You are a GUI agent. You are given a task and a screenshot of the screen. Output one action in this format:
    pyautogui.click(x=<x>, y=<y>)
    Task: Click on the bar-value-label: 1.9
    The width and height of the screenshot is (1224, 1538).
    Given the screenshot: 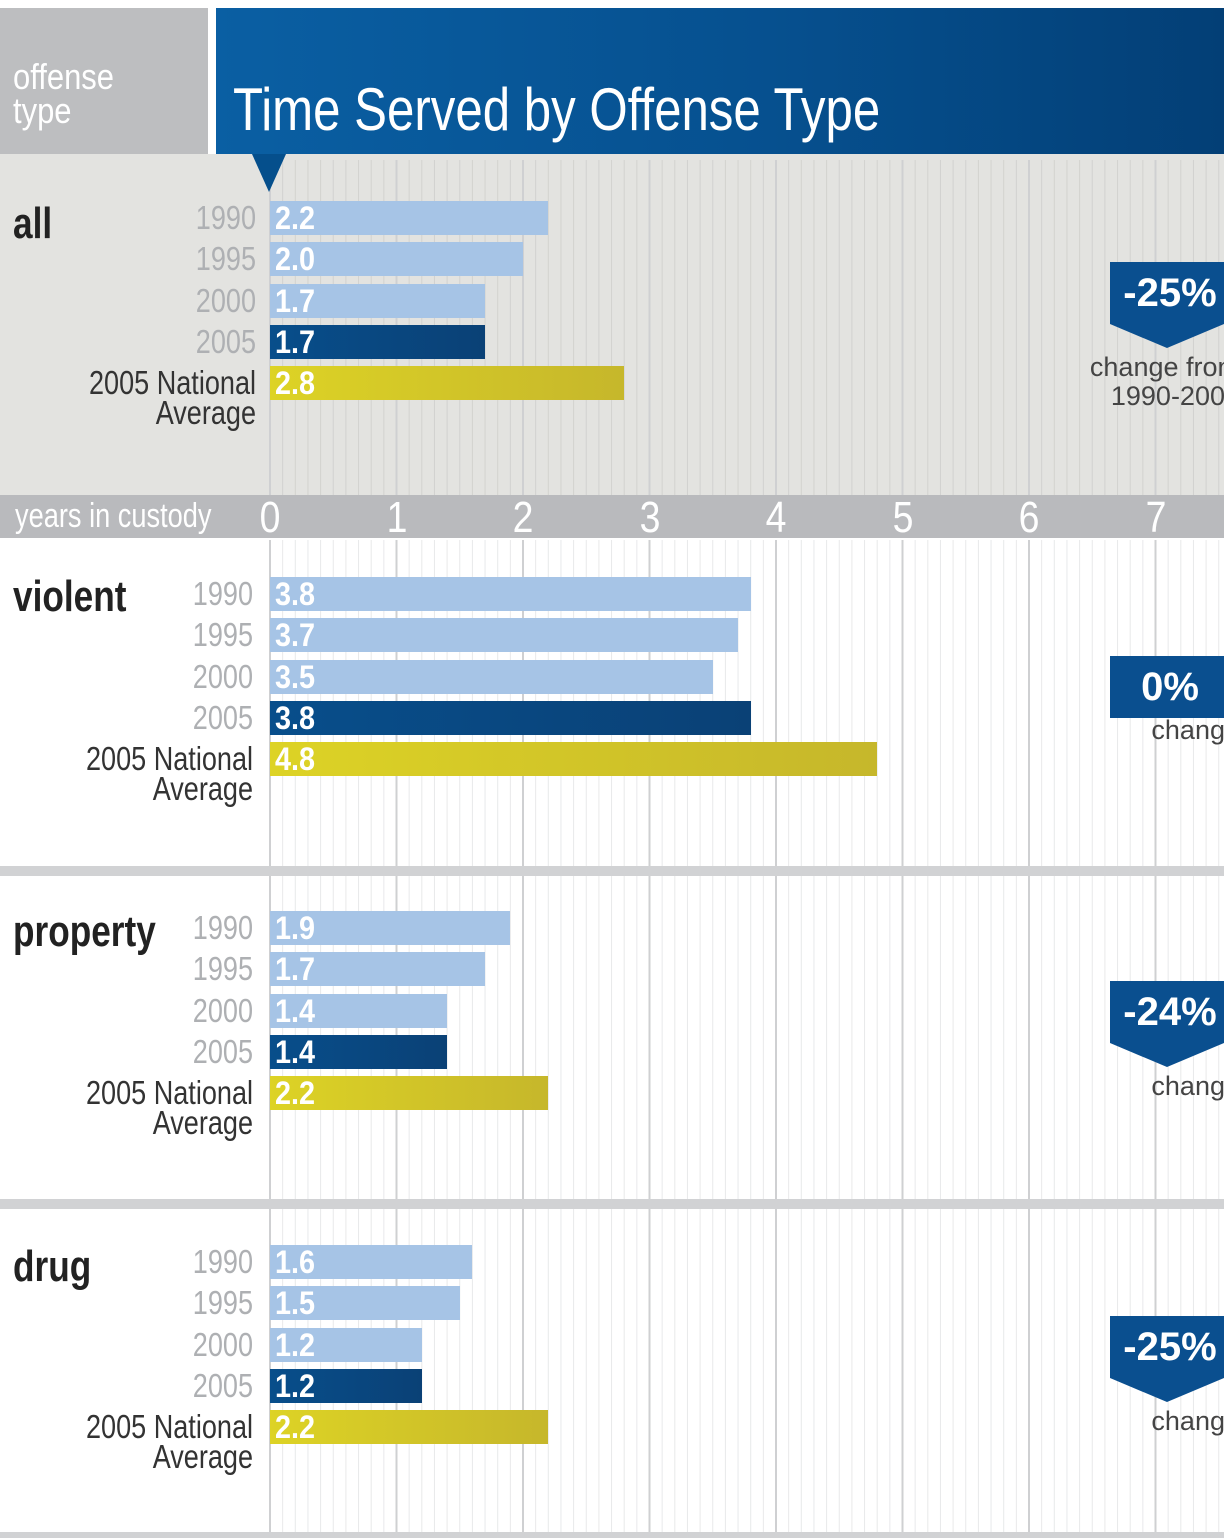 What is the action you would take?
    pyautogui.click(x=295, y=928)
    